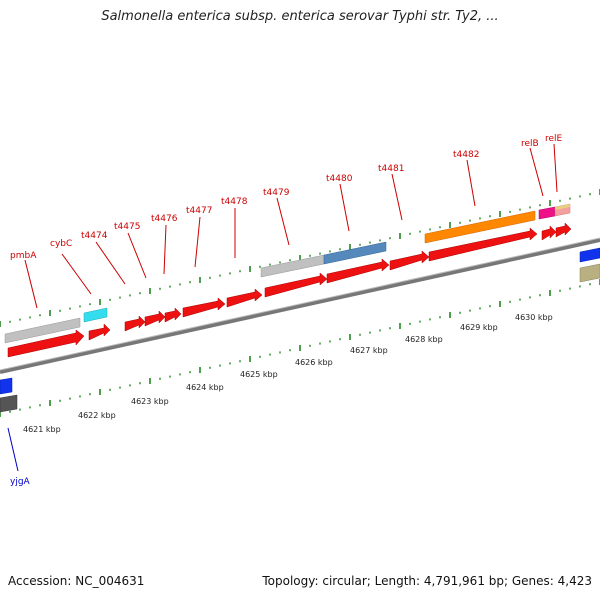  What do you see at coordinates (471, 183) in the screenshot?
I see `leader-t4482` at bounding box center [471, 183].